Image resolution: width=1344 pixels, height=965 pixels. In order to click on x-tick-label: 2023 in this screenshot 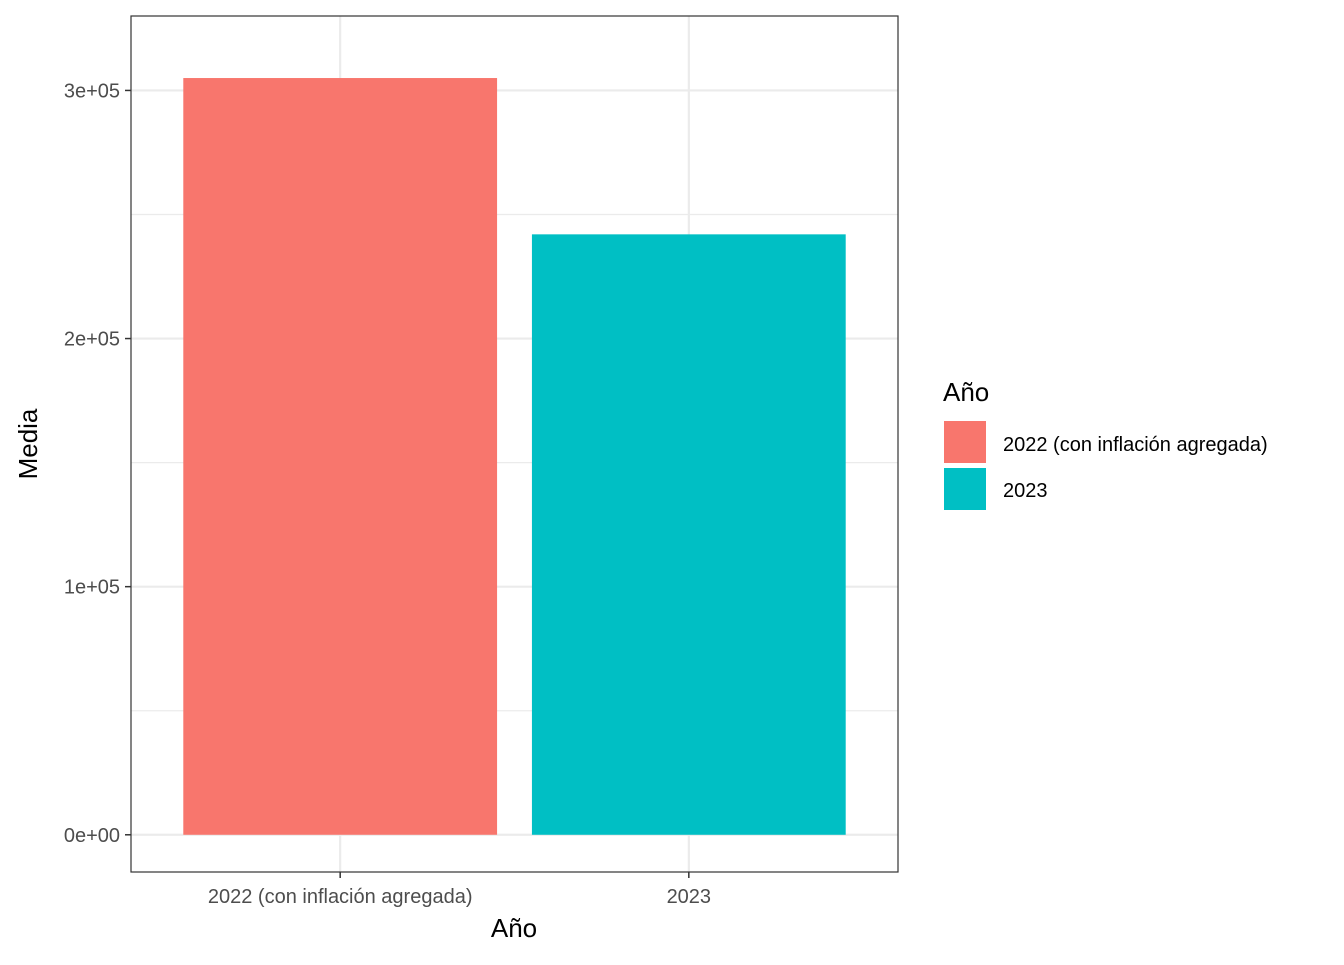, I will do `click(689, 897)`.